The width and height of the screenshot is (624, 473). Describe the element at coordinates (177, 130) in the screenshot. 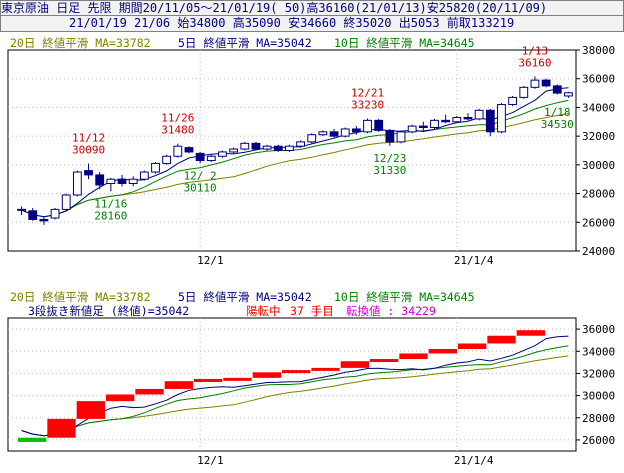

I see `annotation-value: 31480` at that location.